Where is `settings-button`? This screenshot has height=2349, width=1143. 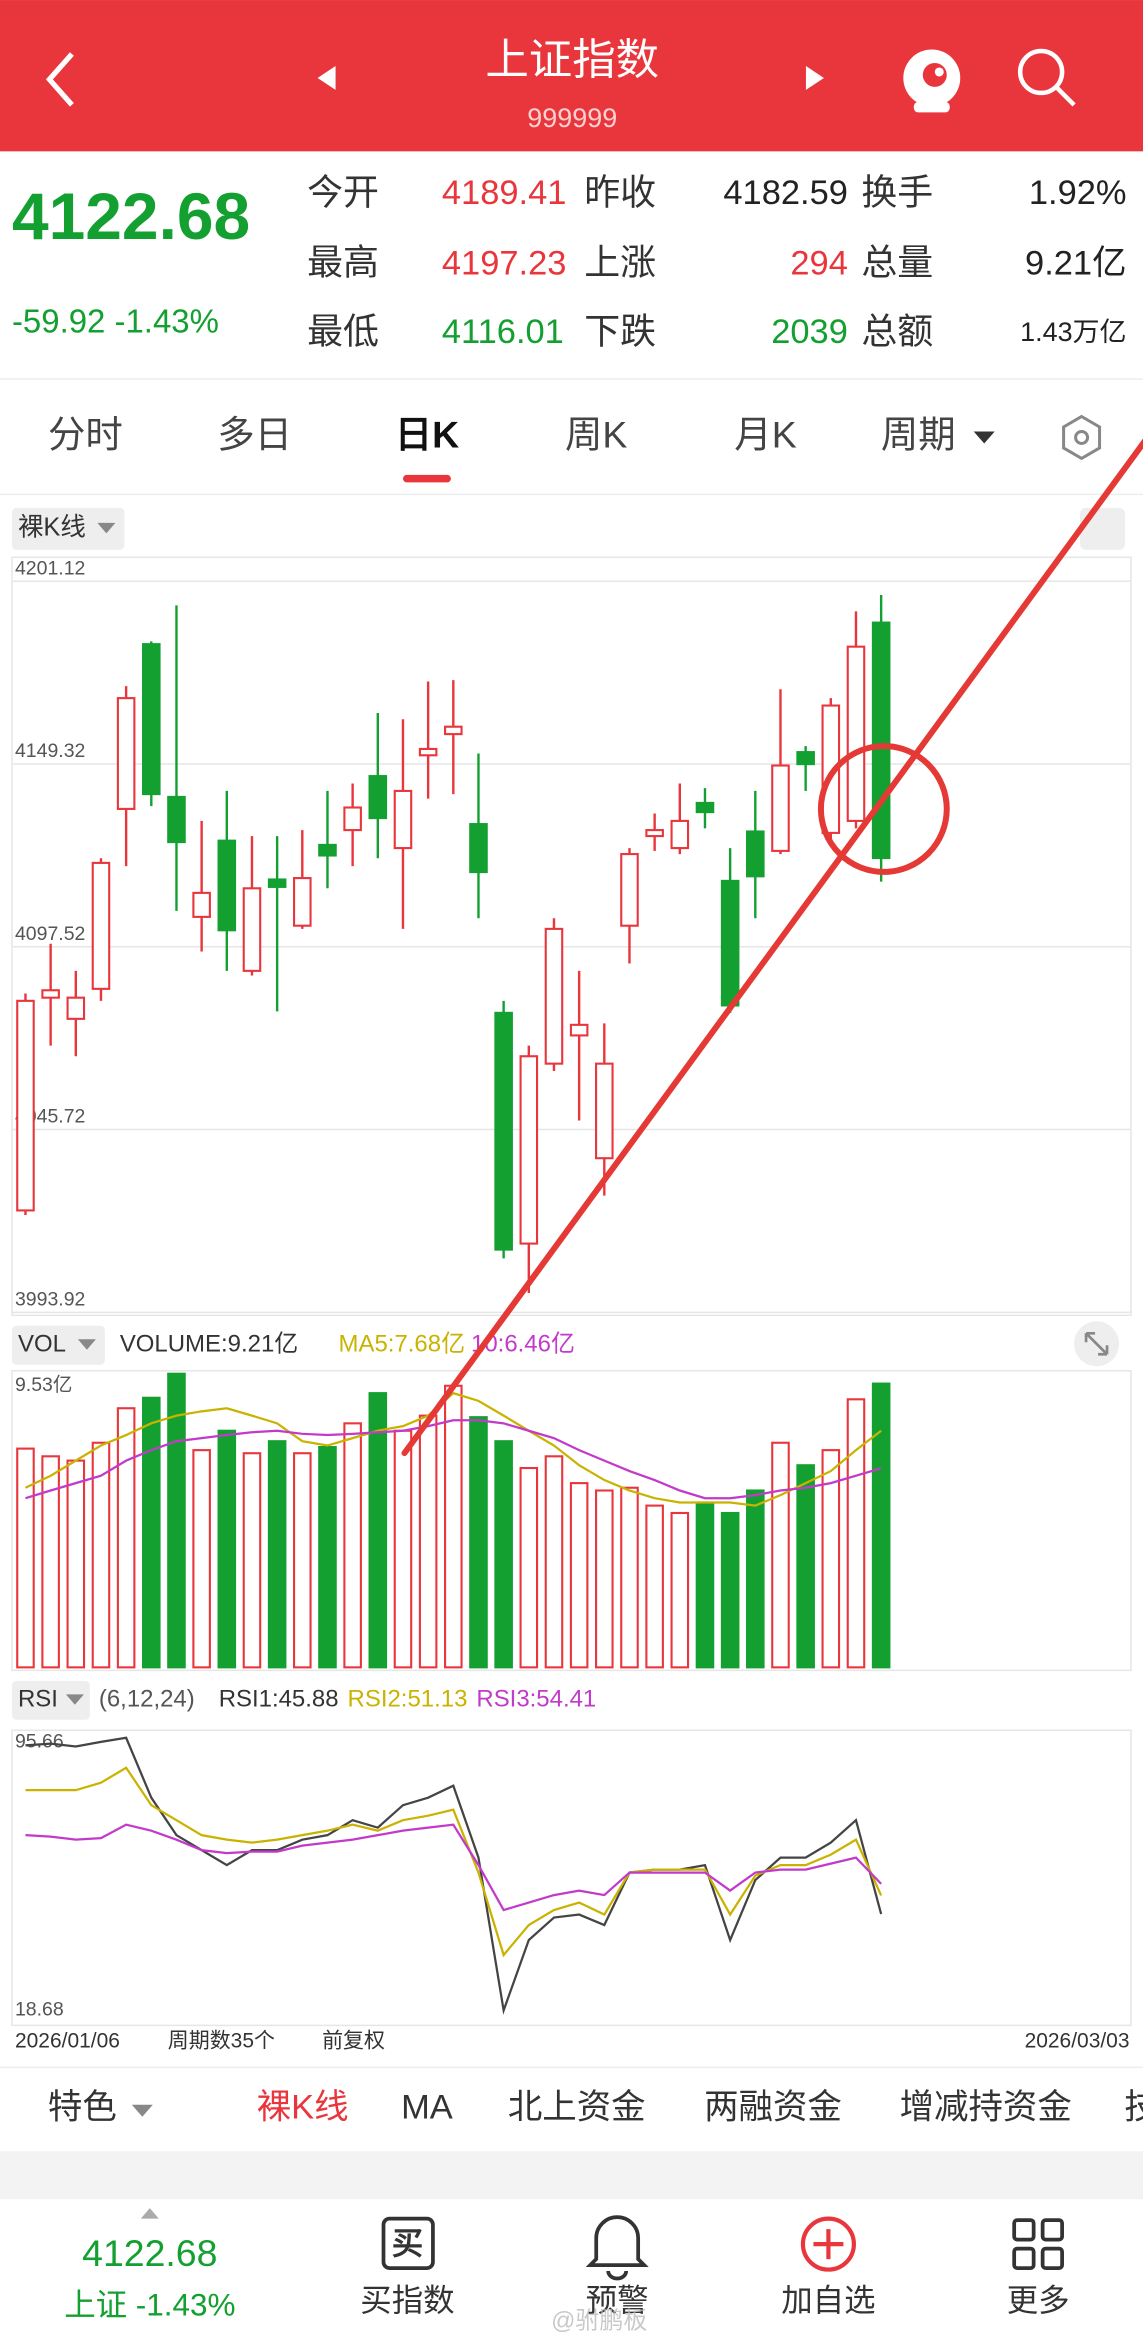
settings-button is located at coordinates (1082, 437).